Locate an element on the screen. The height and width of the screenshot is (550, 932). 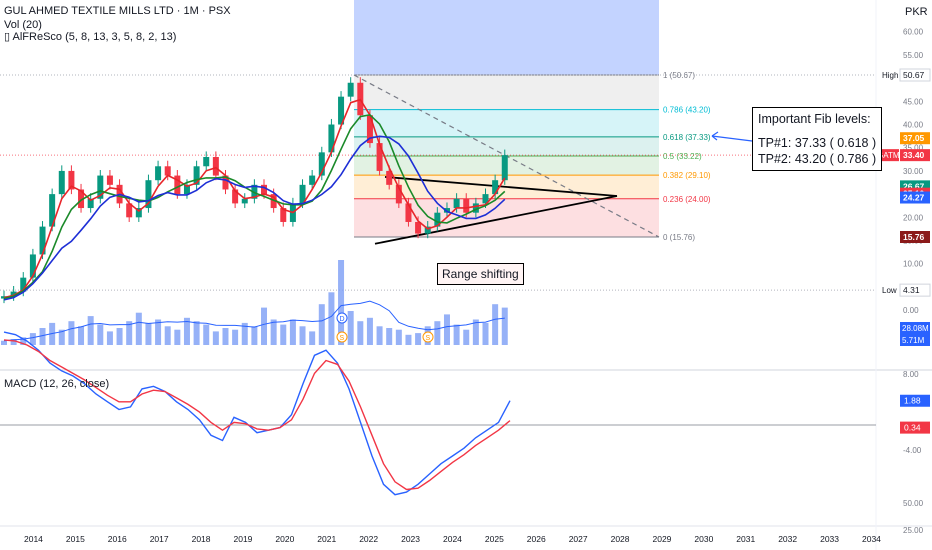
price-tag-value: 15.76 is located at coordinates (914, 237).